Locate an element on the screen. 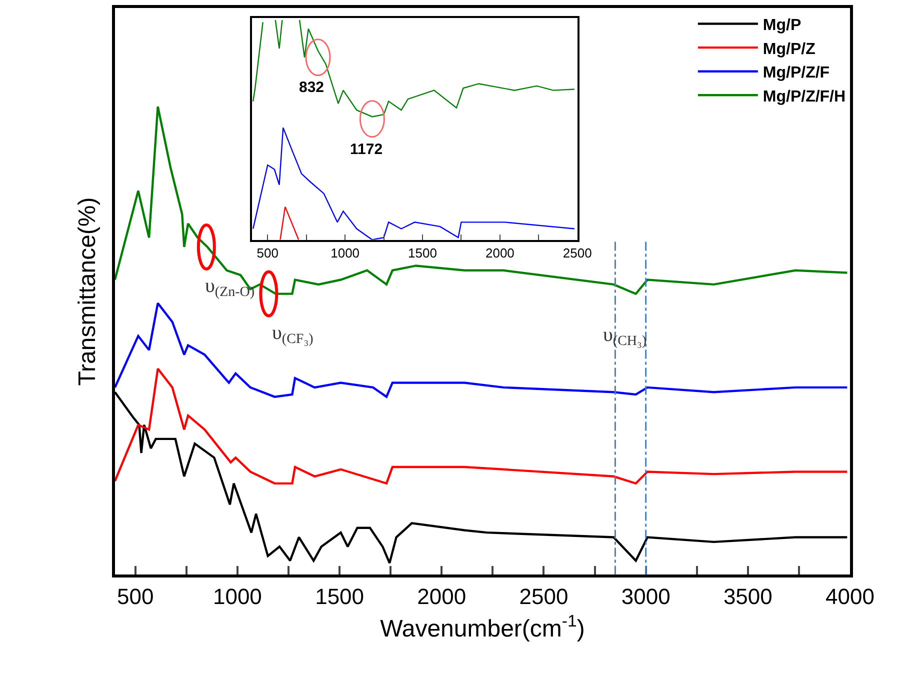 Image resolution: width=915 pixels, height=685 pixels. legend-label: Mg/P/Z/F is located at coordinates (796, 73).